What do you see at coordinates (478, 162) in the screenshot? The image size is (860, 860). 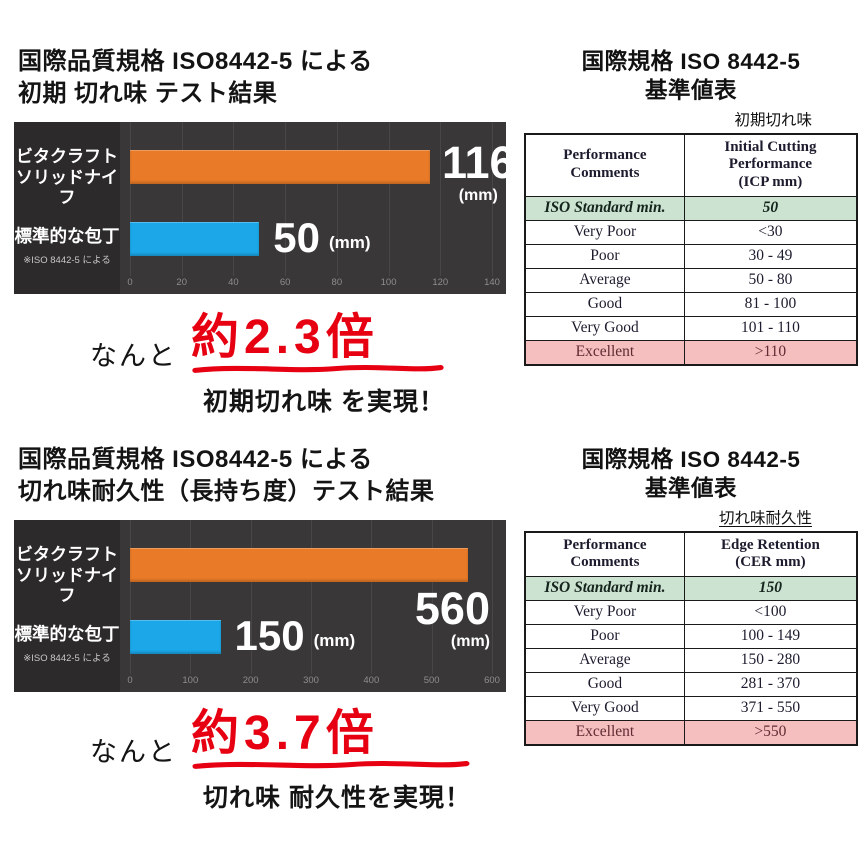 I see `value-number: 116` at bounding box center [478, 162].